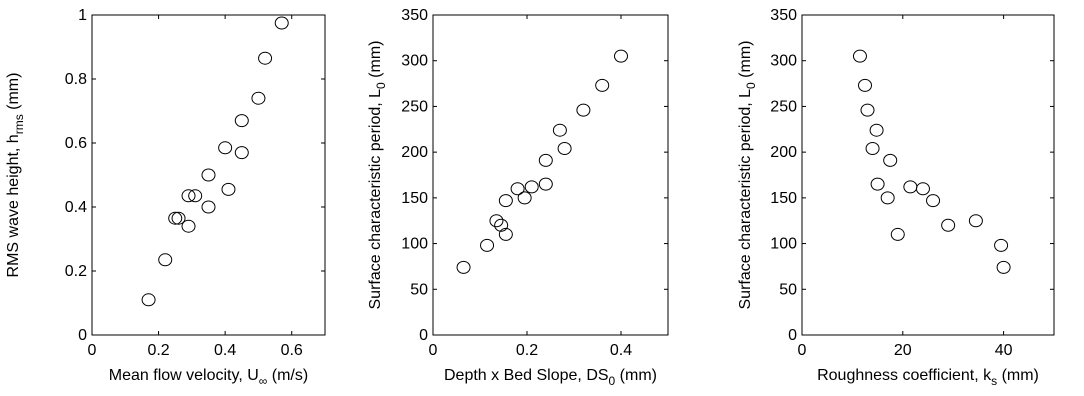 Image resolution: width=1084 pixels, height=396 pixels. Describe the element at coordinates (994, 381) in the screenshot. I see `x-axis-label-subscript: s` at that location.